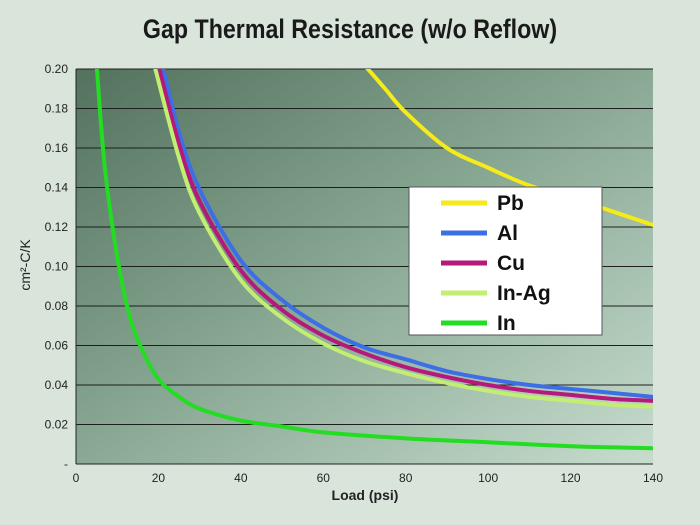  Describe the element at coordinates (510, 203) in the screenshot. I see `legend-label-pb: Pb` at that location.